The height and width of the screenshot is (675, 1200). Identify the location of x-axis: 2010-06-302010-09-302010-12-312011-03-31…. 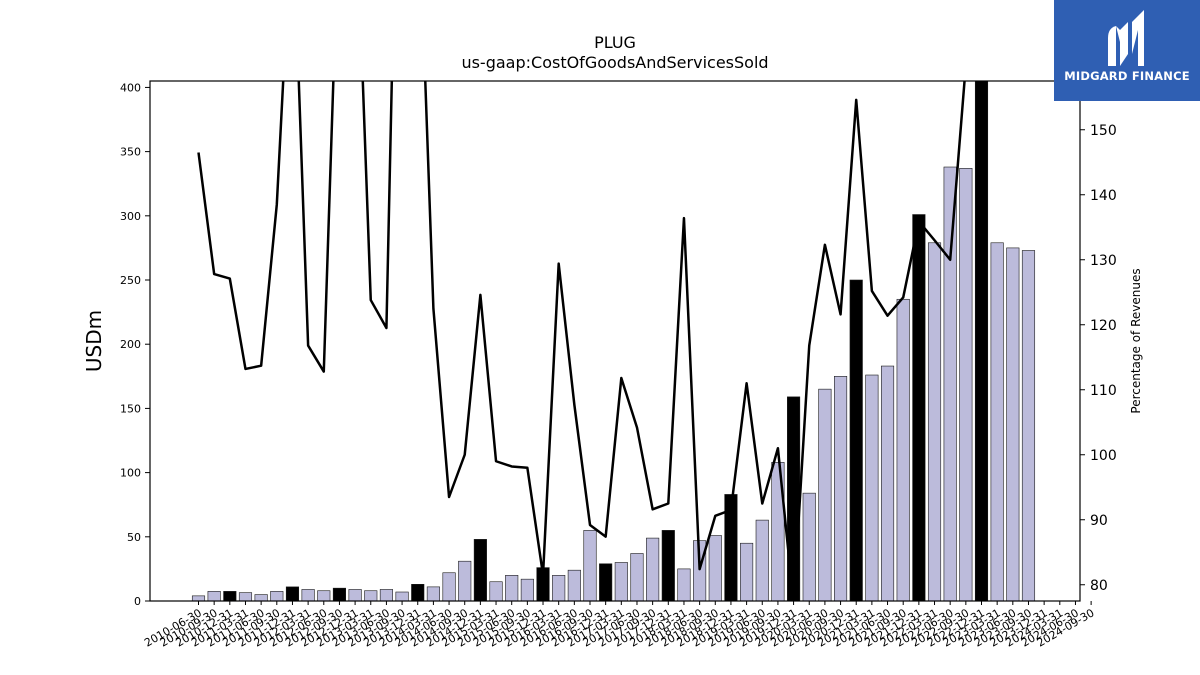
(619, 625).